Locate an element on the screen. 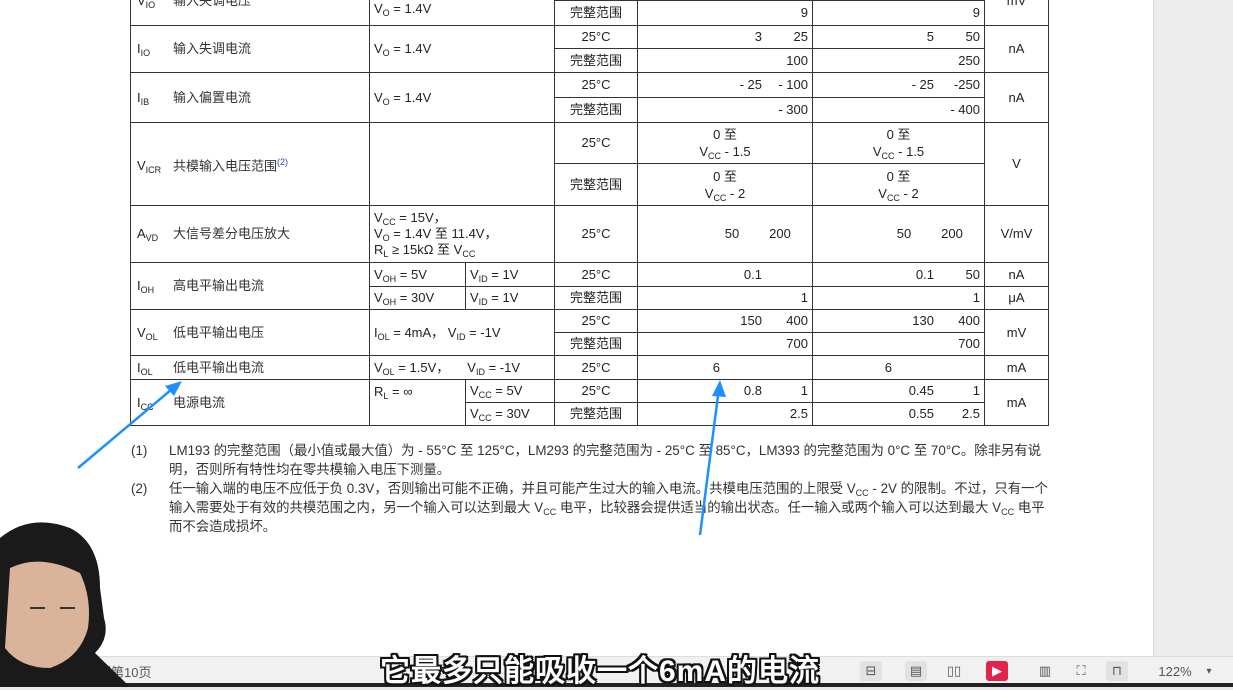 Image resolution: width=1233 pixels, height=690 pixels. param-name: 低电平输出电压 is located at coordinates (219, 332).